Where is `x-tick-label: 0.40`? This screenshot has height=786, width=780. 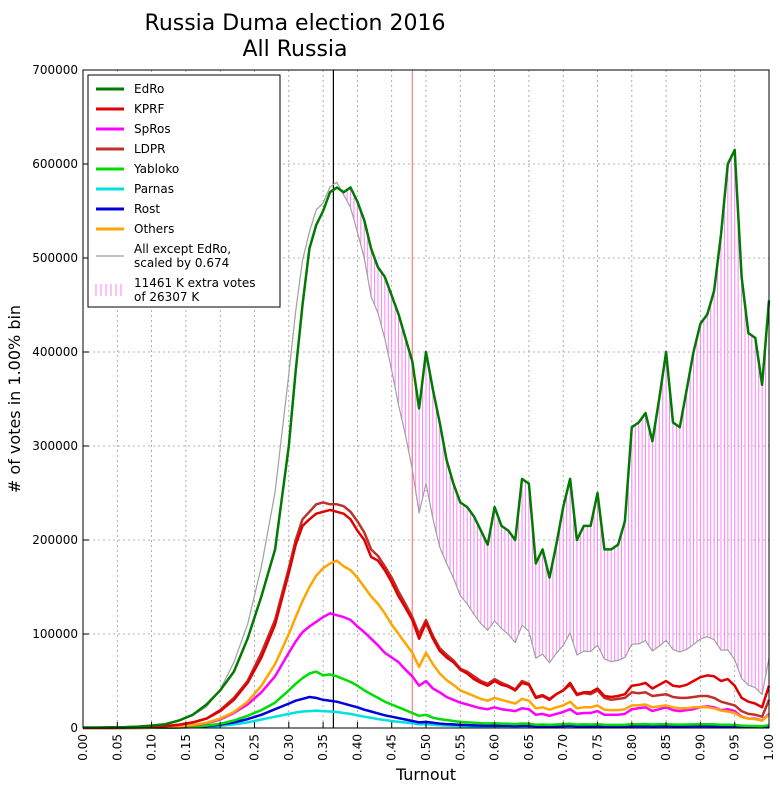
x-tick-label: 0.40 is located at coordinates (357, 747).